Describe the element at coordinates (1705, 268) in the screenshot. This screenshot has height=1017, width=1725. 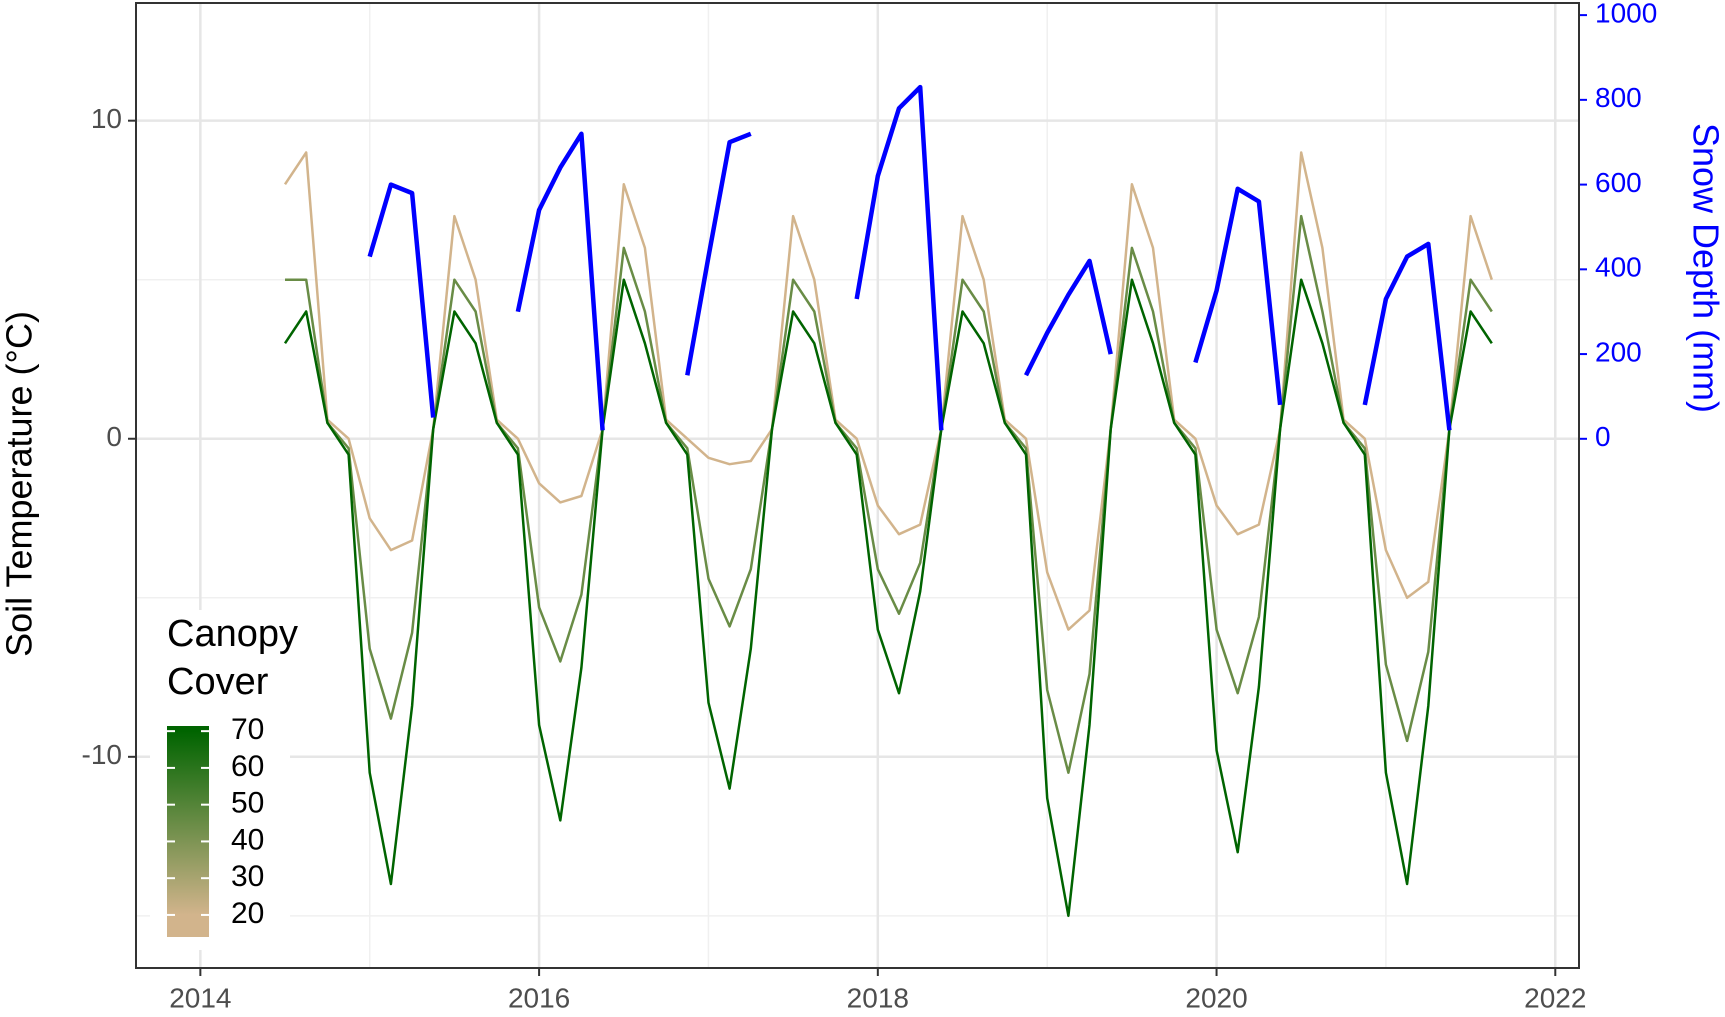
I see `y2-axis-title: Snow Depth (mm)` at that location.